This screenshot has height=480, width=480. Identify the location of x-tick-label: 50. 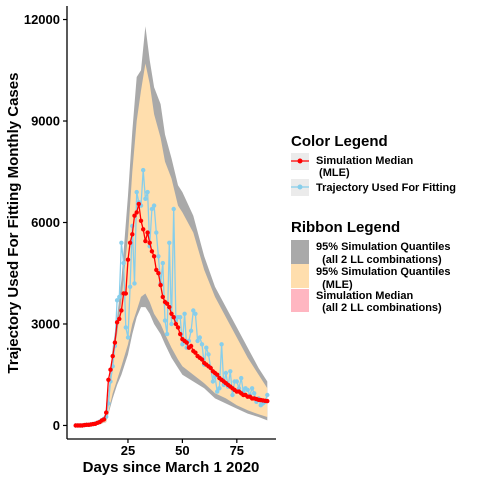
(182, 450).